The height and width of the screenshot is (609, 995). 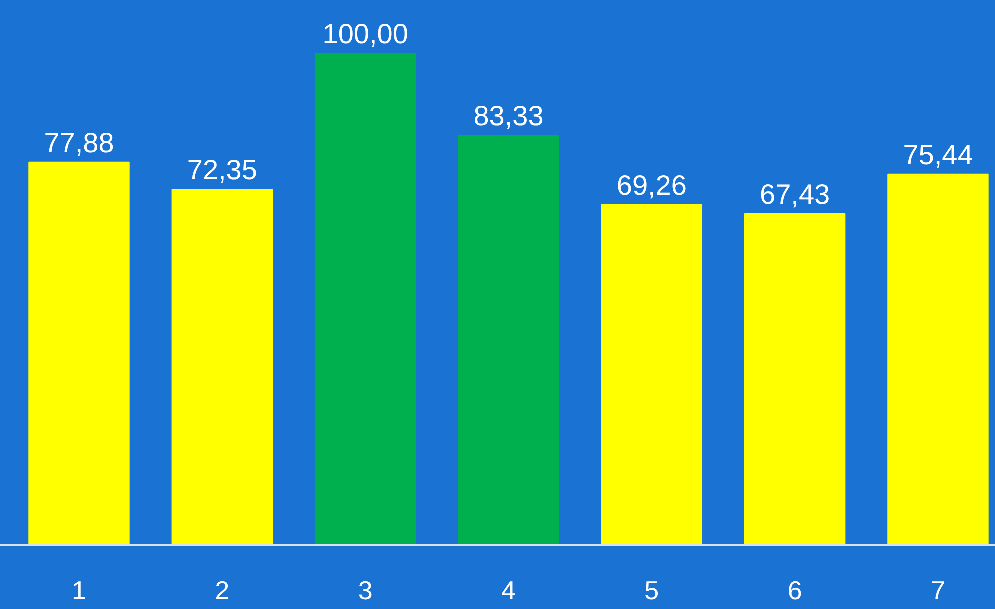 I want to click on data-label: 72,35, so click(x=222, y=170).